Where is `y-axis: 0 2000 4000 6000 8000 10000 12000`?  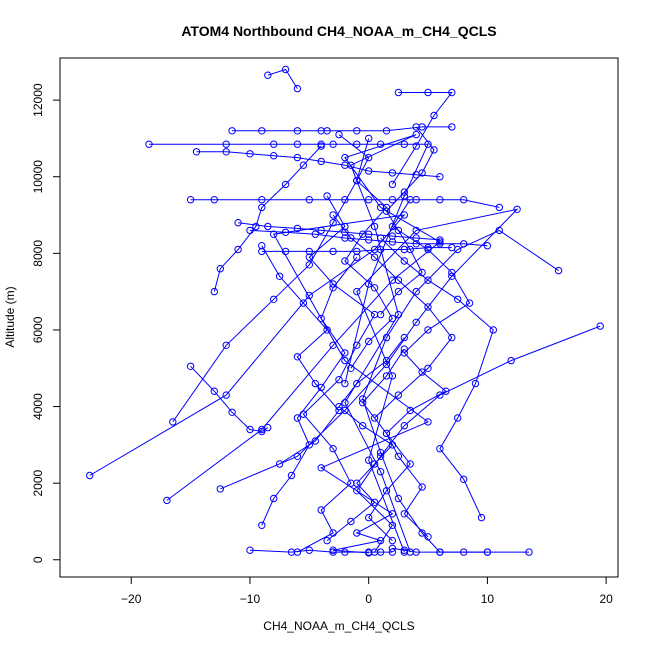
y-axis: 0 2000 4000 6000 8000 10000 12000 is located at coordinates (46, 323).